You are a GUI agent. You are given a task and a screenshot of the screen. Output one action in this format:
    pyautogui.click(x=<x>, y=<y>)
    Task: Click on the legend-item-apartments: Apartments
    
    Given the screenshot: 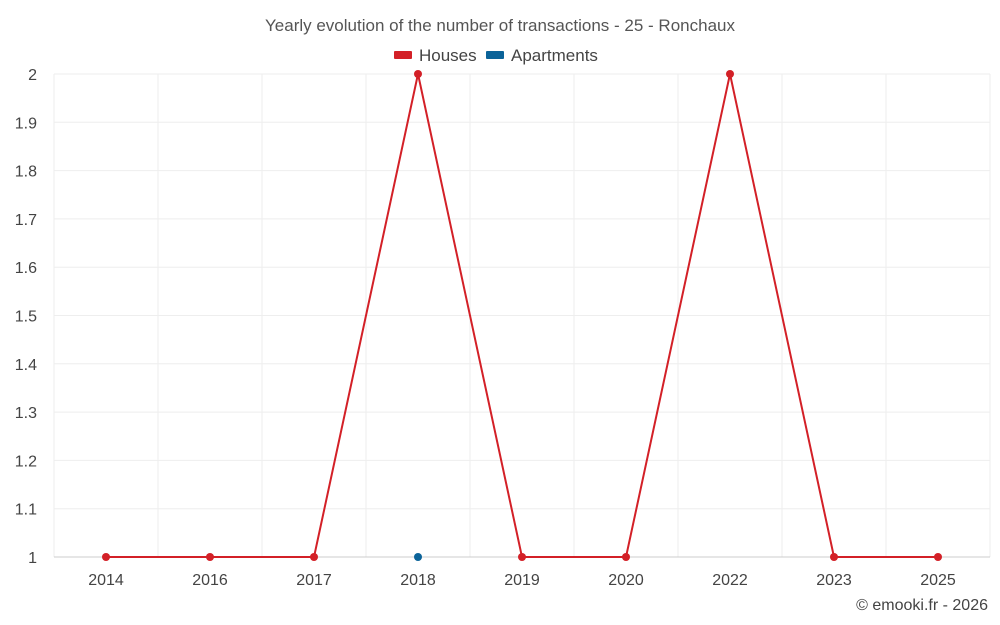 What is the action you would take?
    pyautogui.click(x=542, y=55)
    